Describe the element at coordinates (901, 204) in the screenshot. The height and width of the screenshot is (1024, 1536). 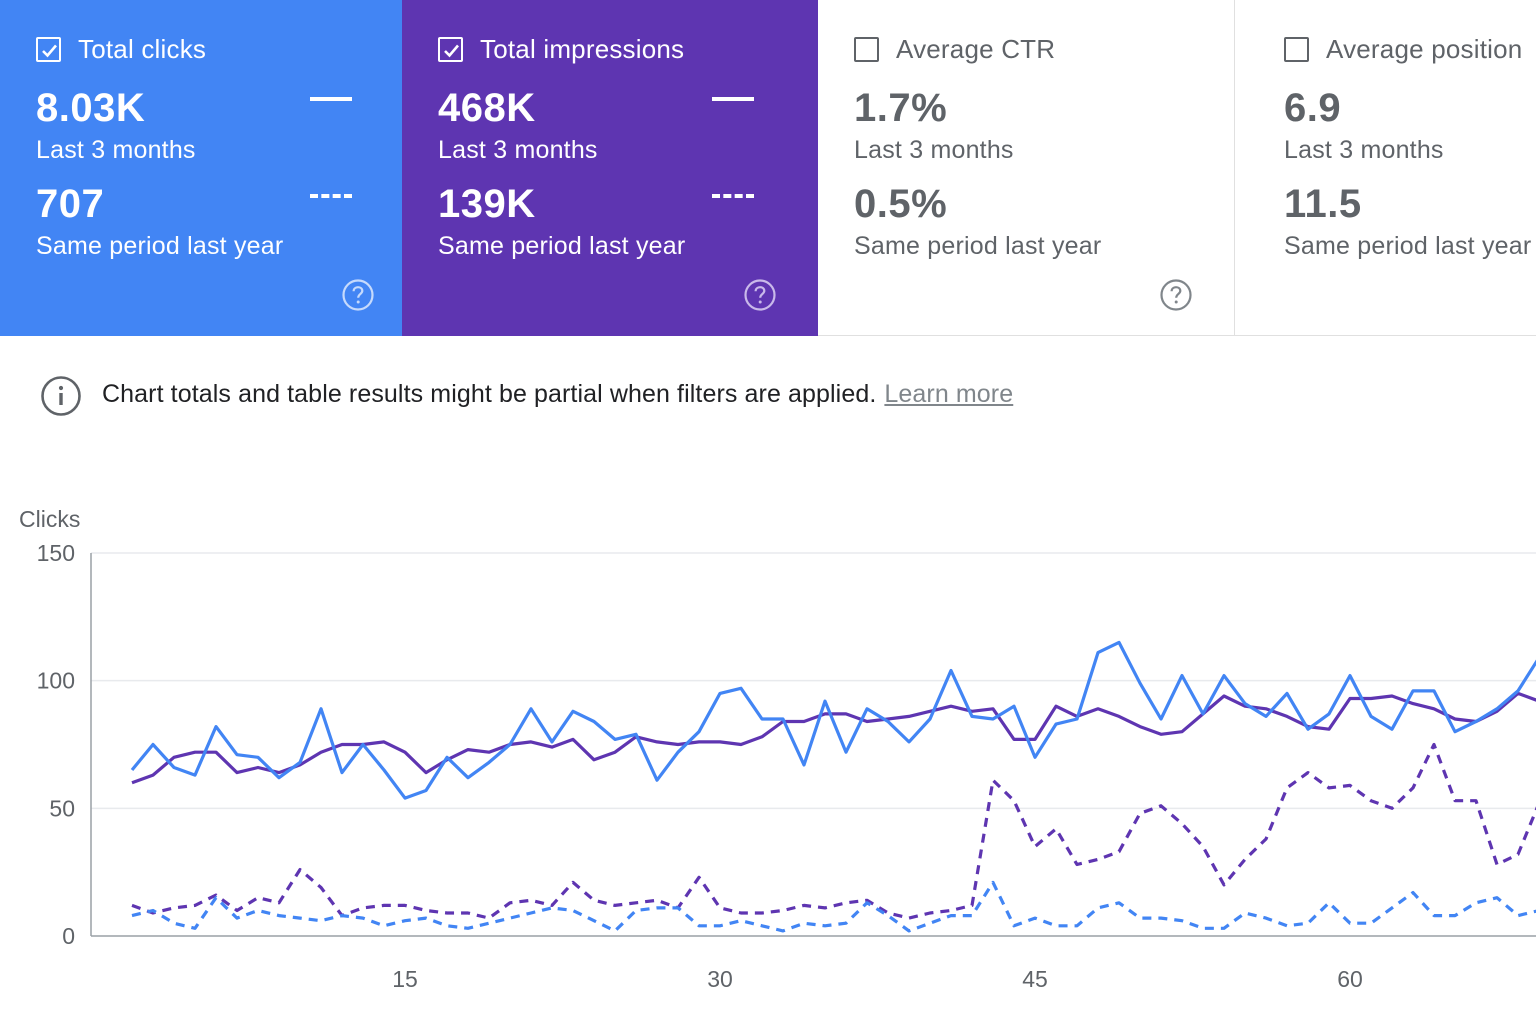
I see `metric-compare-value: 0.5%` at that location.